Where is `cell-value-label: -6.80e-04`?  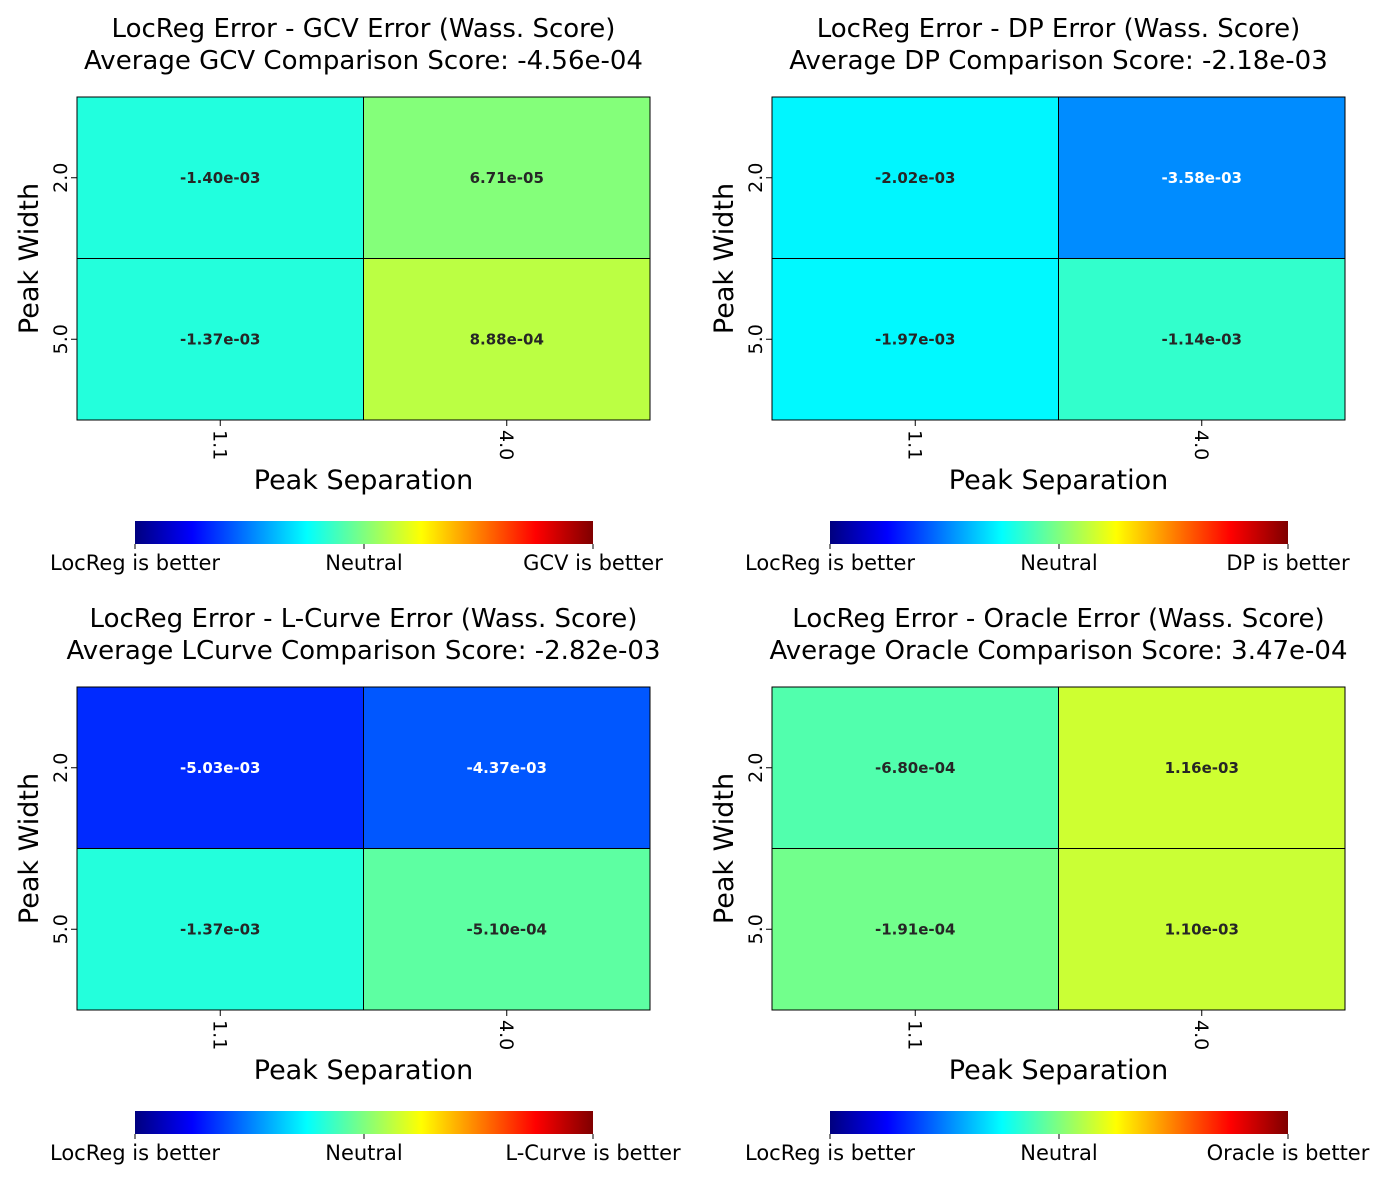
cell-value-label: -6.80e-04 is located at coordinates (915, 768).